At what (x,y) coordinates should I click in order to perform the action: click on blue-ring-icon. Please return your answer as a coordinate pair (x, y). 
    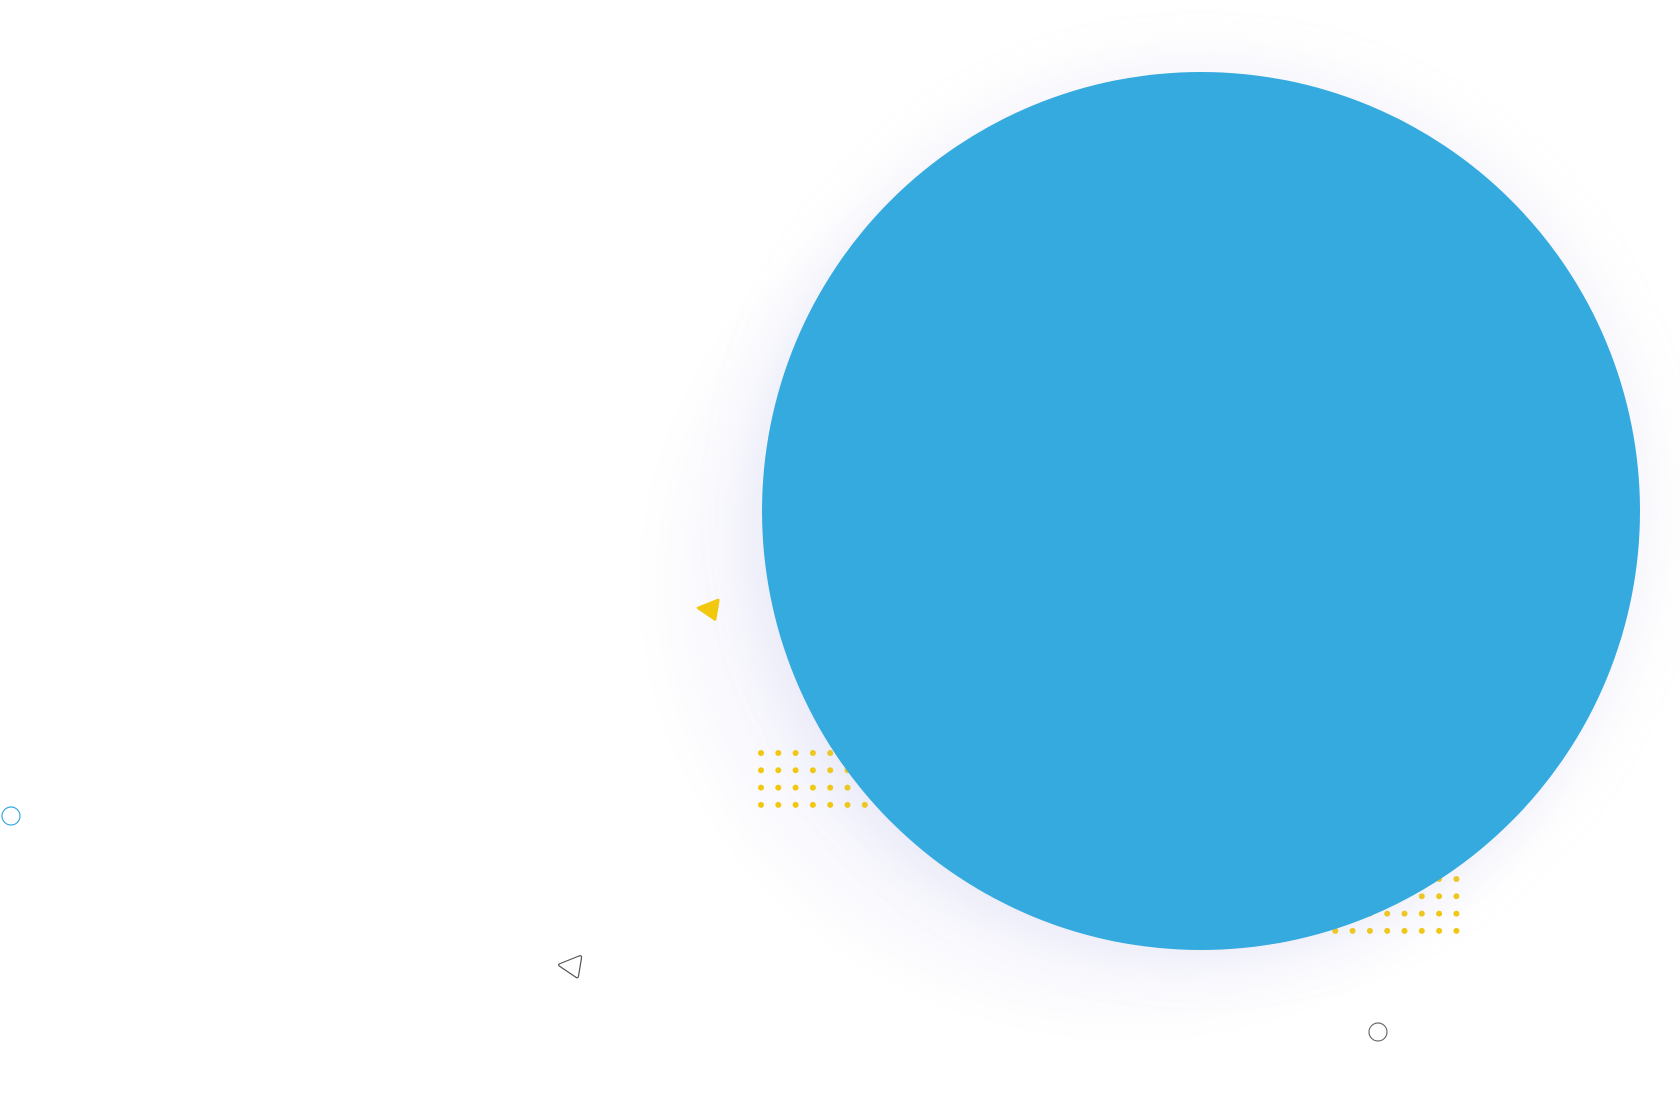
    Looking at the image, I should click on (11, 816).